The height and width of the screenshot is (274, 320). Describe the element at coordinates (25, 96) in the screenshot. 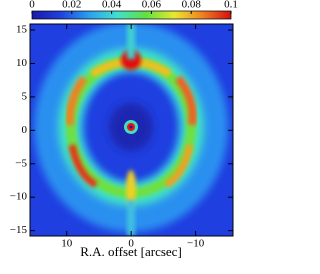

I see `y-tick-label: 5` at that location.